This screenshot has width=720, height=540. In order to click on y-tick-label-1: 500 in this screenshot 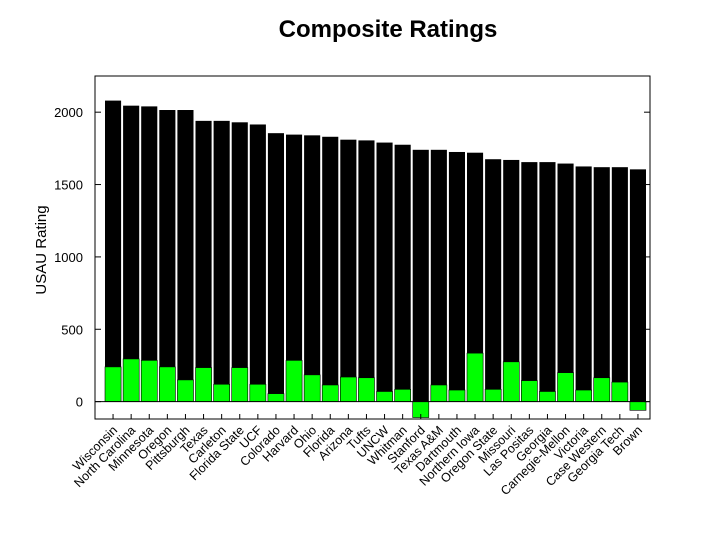, I will do `click(72, 329)`.